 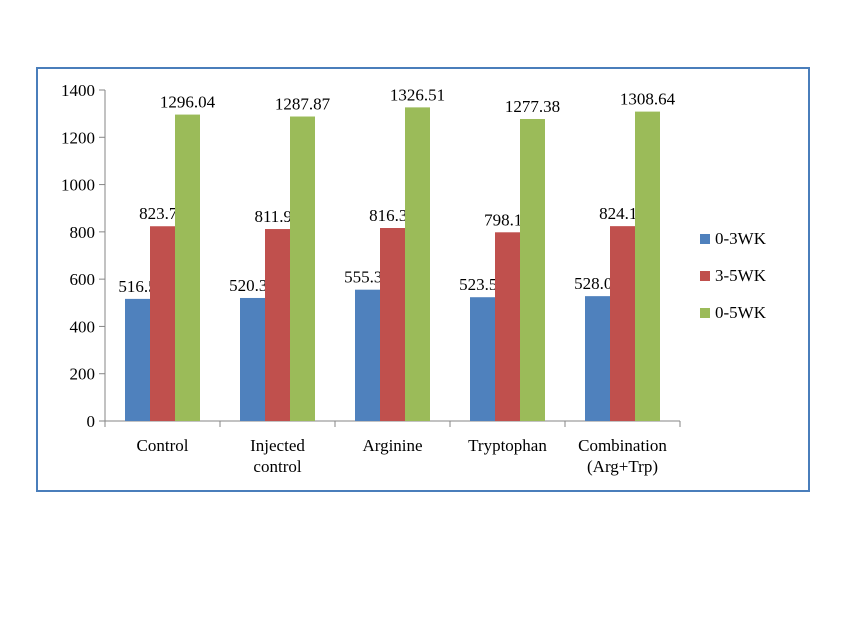 I want to click on data-label: 824.12, so click(x=622, y=213).